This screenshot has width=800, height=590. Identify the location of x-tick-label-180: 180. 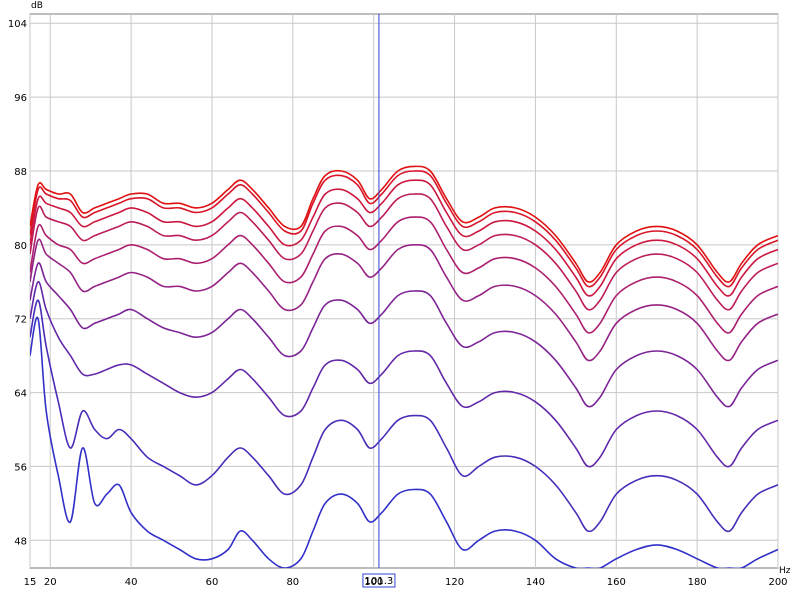
(697, 582).